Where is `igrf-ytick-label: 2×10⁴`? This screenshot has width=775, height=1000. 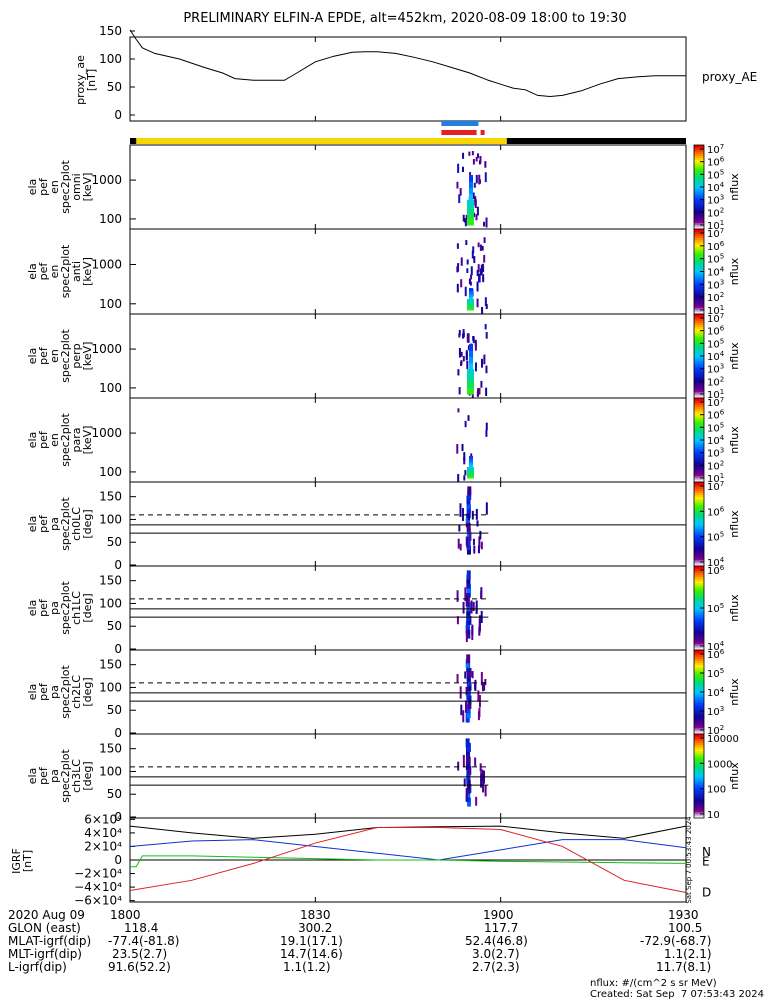 igrf-ytick-label: 2×10⁴ is located at coordinates (103, 846).